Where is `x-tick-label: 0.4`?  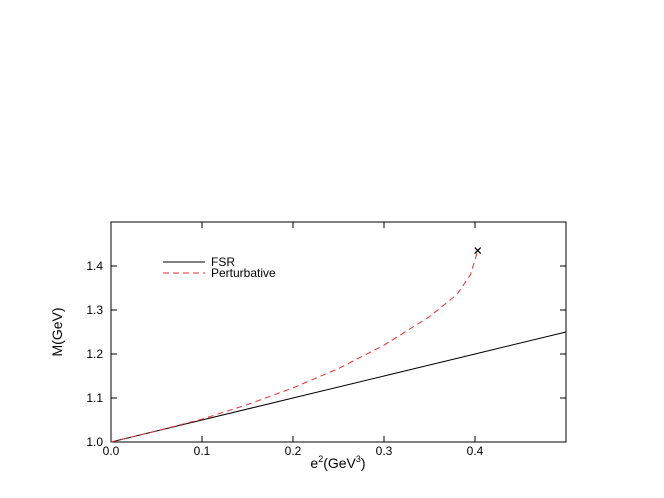 x-tick-label: 0.4 is located at coordinates (475, 451).